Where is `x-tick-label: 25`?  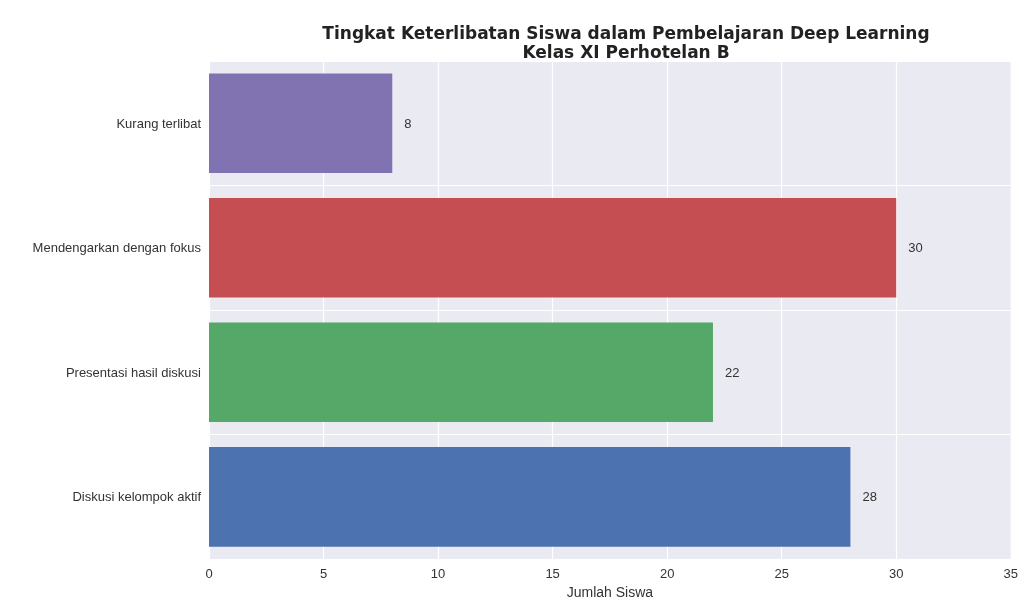 x-tick-label: 25 is located at coordinates (781, 574).